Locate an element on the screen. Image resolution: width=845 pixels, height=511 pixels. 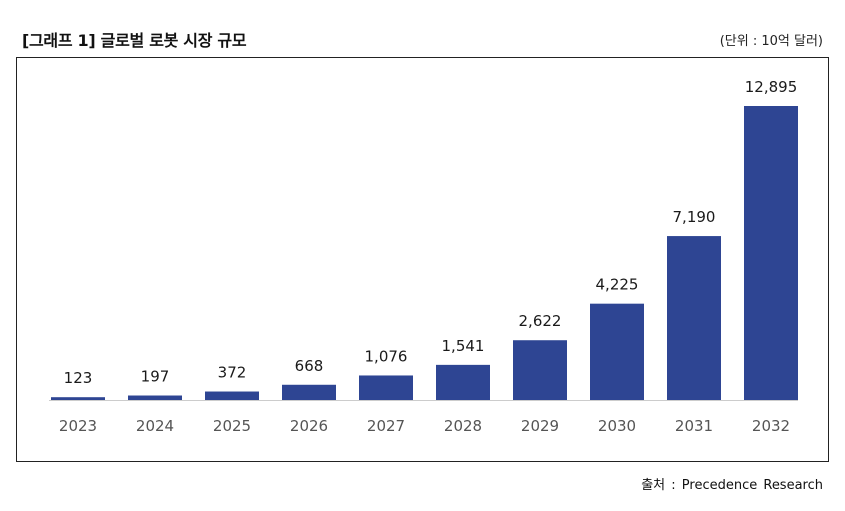
bar-2027 is located at coordinates (386, 387).